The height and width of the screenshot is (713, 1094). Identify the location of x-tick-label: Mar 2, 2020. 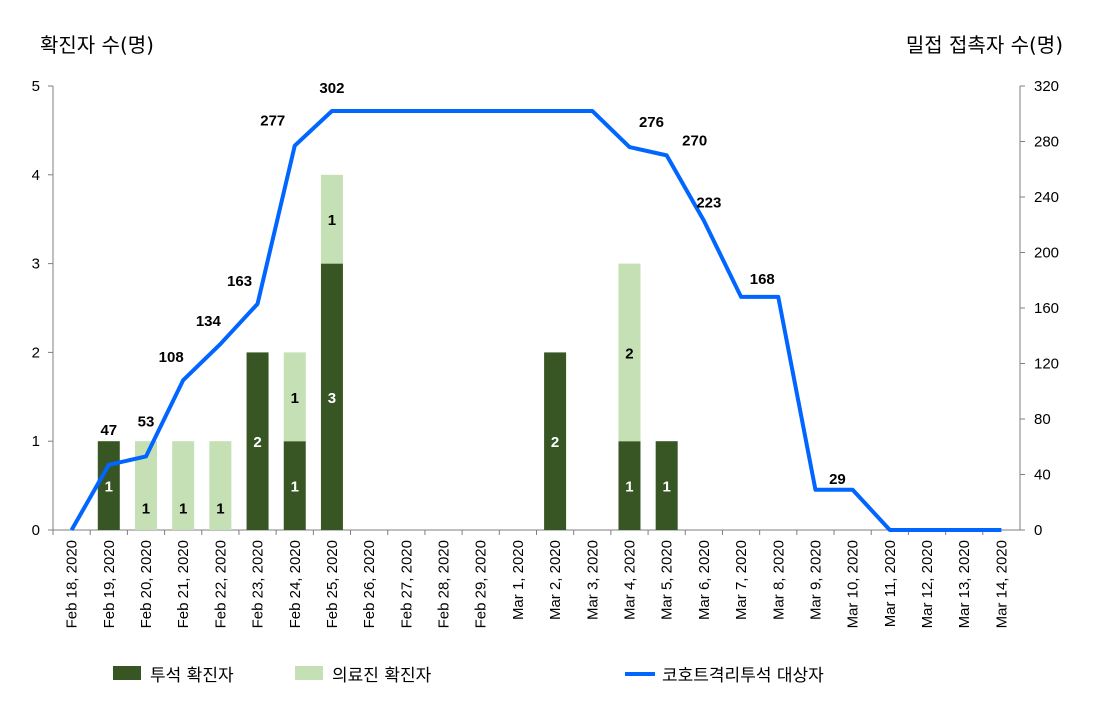
(555, 580).